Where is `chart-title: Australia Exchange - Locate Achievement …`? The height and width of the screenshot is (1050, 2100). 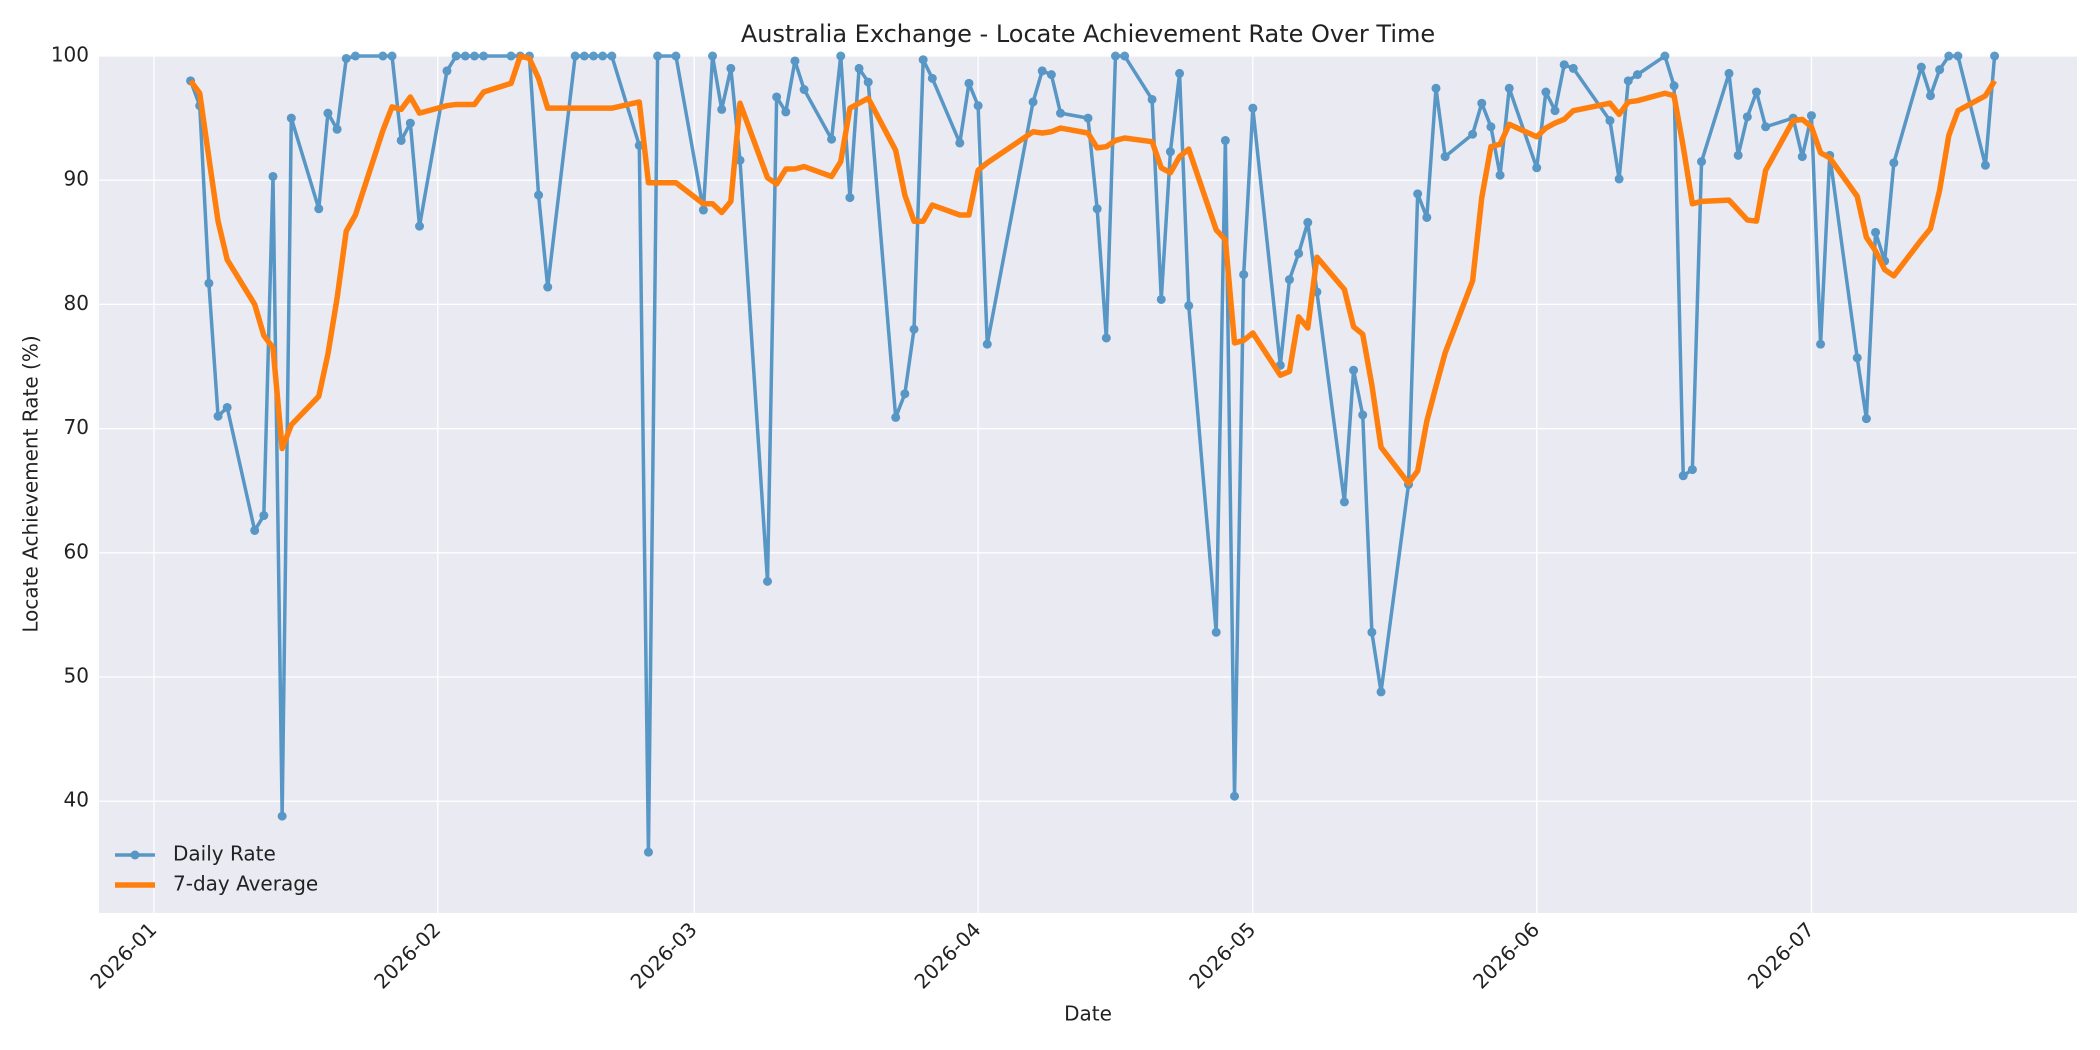
chart-title: Australia Exchange - Locate Achievement … is located at coordinates (1088, 34).